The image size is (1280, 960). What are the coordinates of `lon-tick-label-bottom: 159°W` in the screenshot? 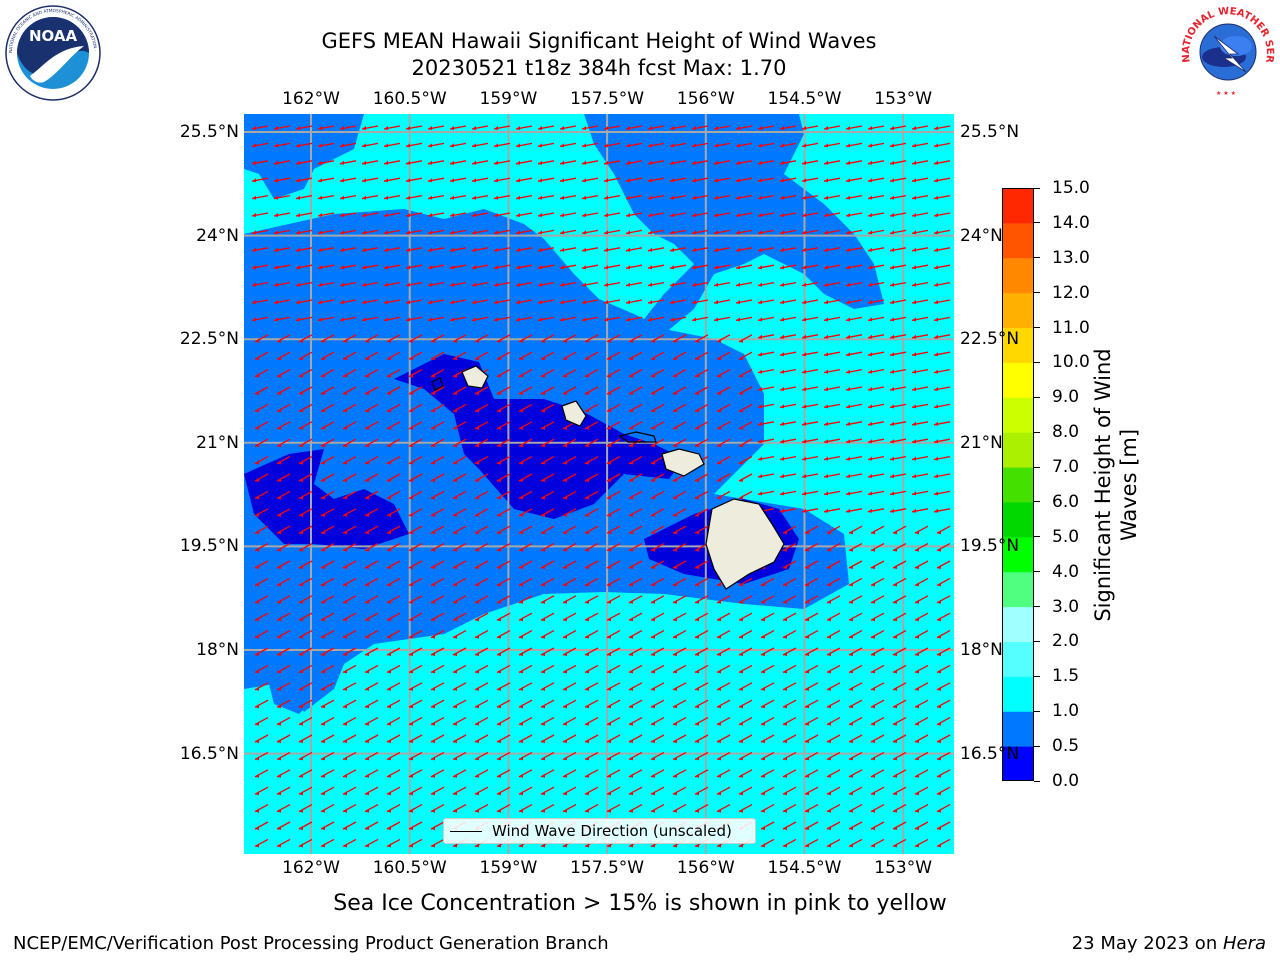 It's located at (508, 868).